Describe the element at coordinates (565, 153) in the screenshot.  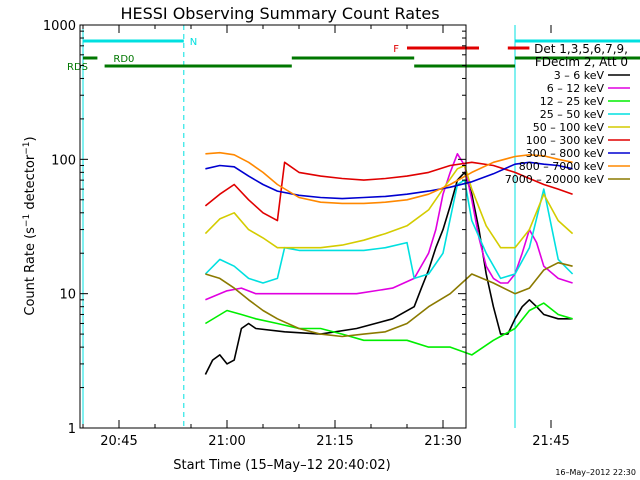
I see `legend-entry-label: 300 – 800 keV` at that location.